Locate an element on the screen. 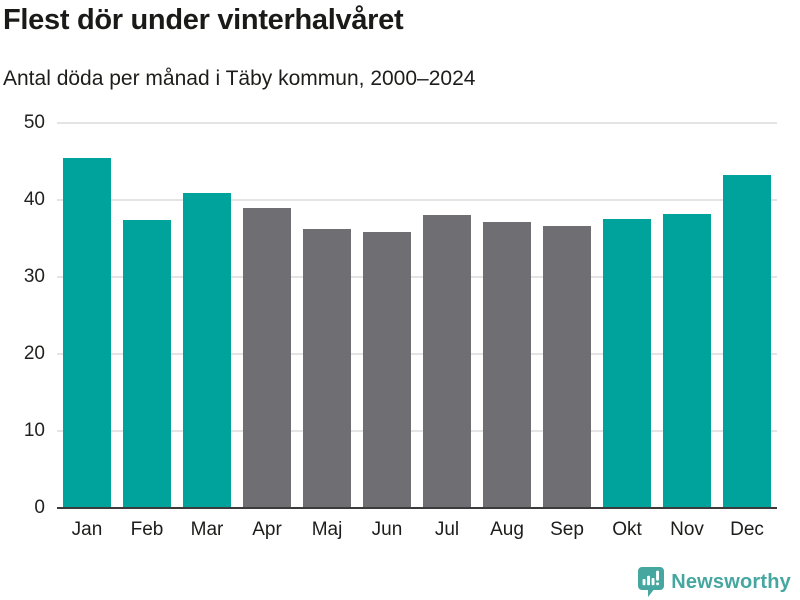 The width and height of the screenshot is (800, 600). footer: Newsworthy is located at coordinates (714, 582).